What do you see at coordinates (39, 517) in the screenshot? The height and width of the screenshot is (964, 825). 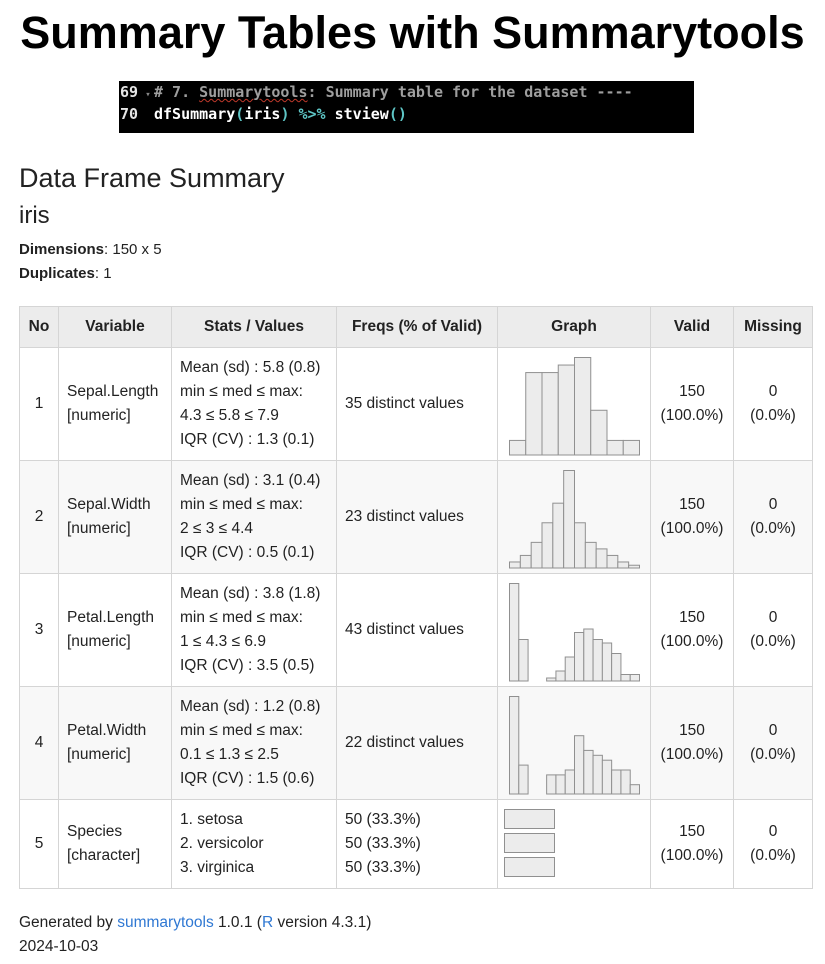 I see `row-number: 2` at bounding box center [39, 517].